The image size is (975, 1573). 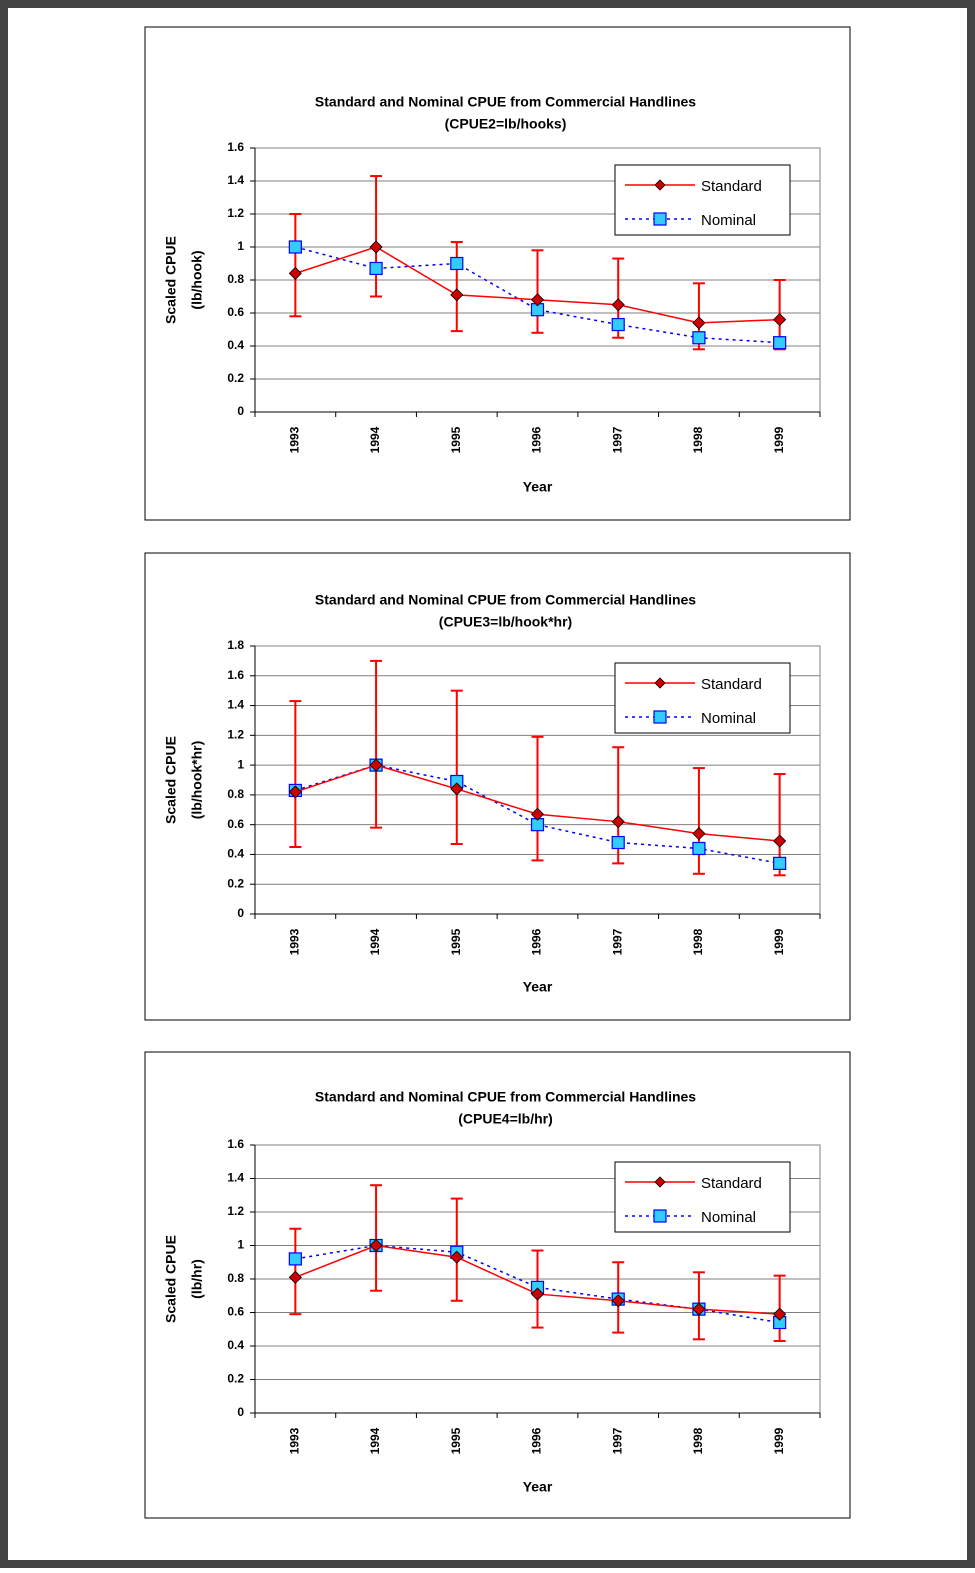 What do you see at coordinates (197, 279) in the screenshot?
I see `y-axis-title: (lb/hook)` at bounding box center [197, 279].